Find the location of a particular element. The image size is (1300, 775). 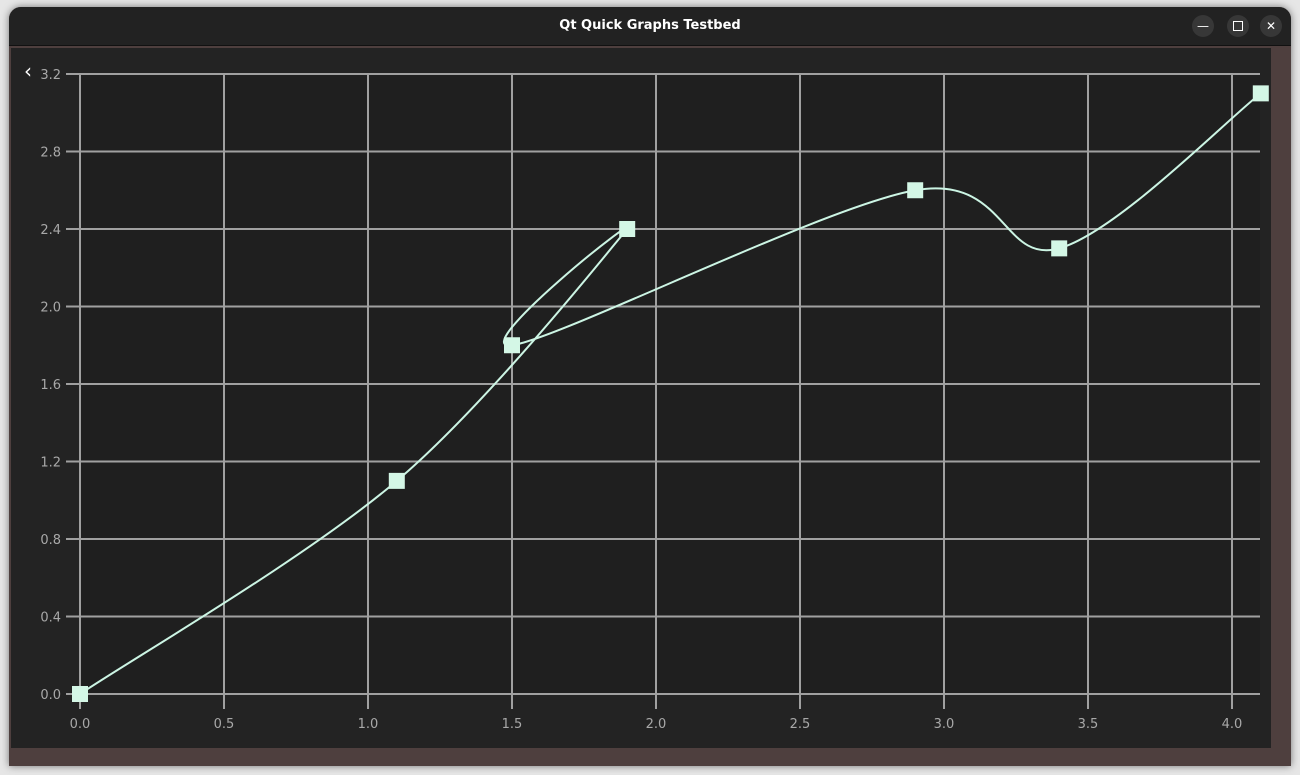

maximize-button is located at coordinates (1238, 26).